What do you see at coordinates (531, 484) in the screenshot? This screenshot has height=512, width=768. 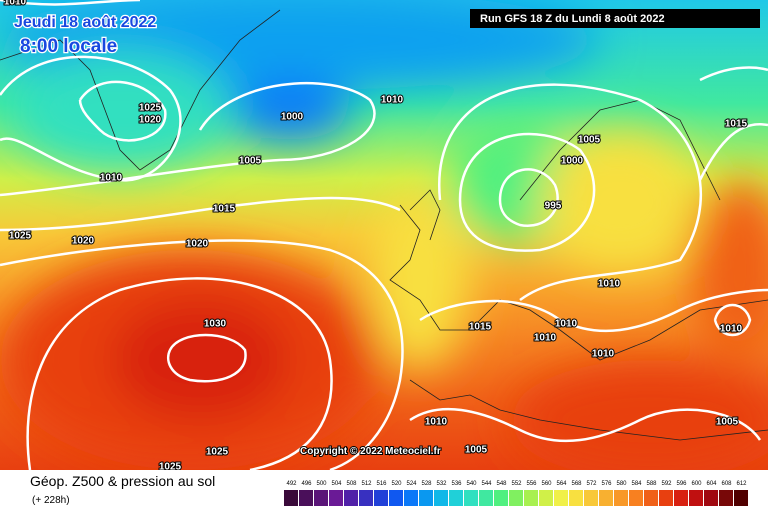 I see `colorbar-tick-label: 556` at bounding box center [531, 484].